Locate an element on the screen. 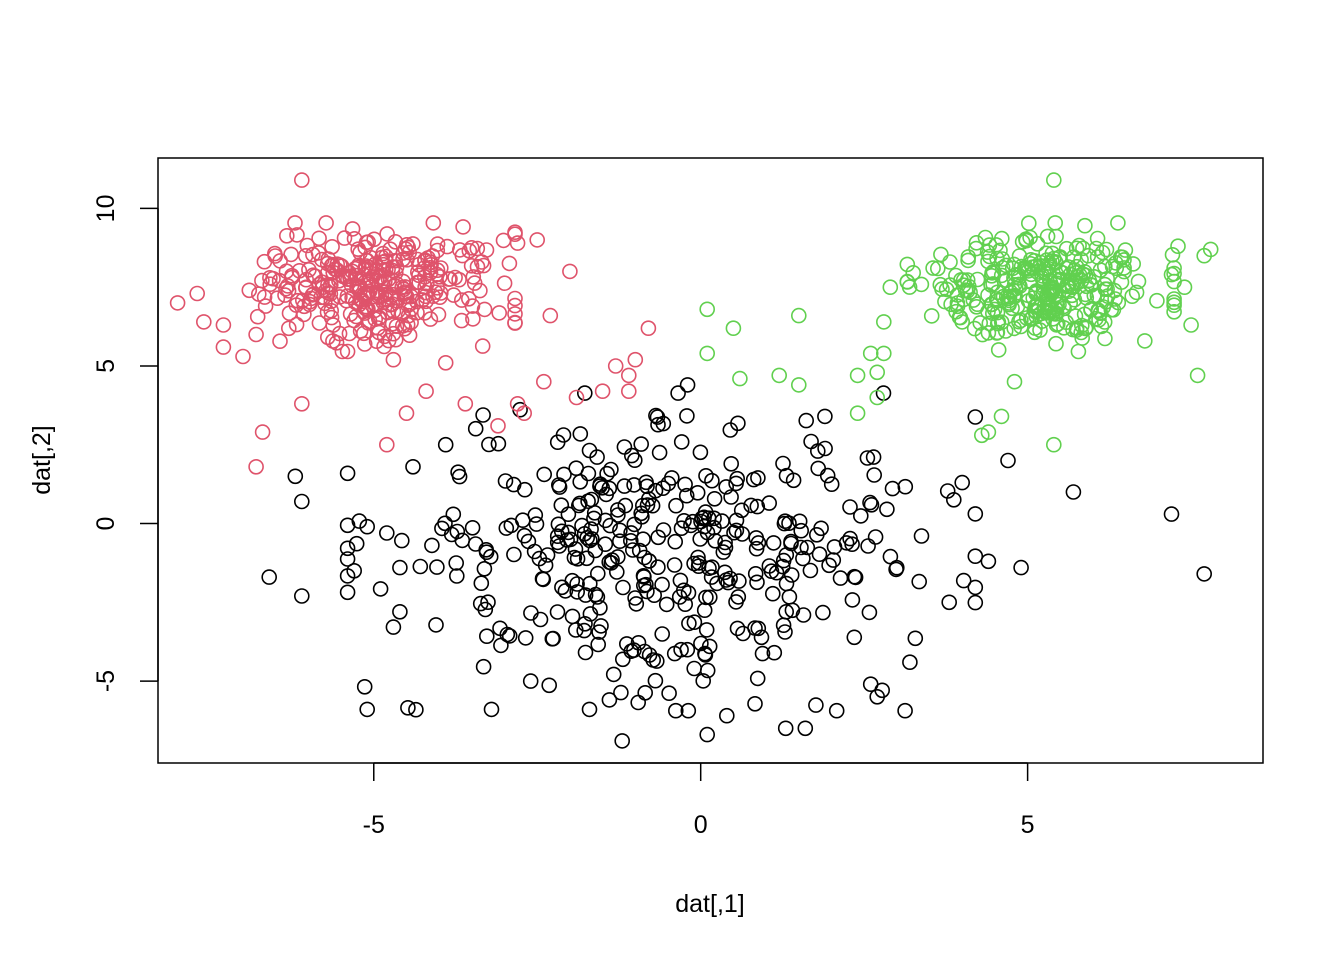 Image resolution: width=1344 pixels, height=960 pixels. x-axis: -5 0 5 is located at coordinates (699, 800).